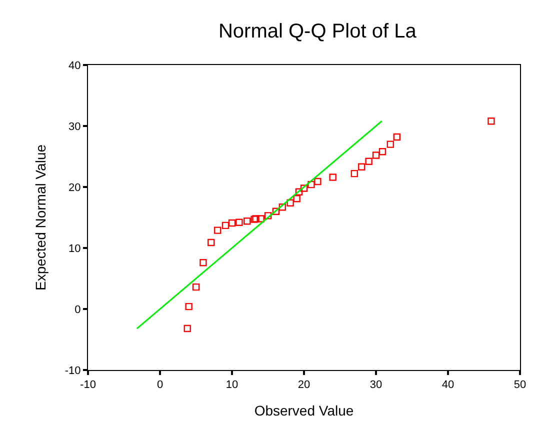  I want to click on x-tick-label: 50, so click(520, 385).